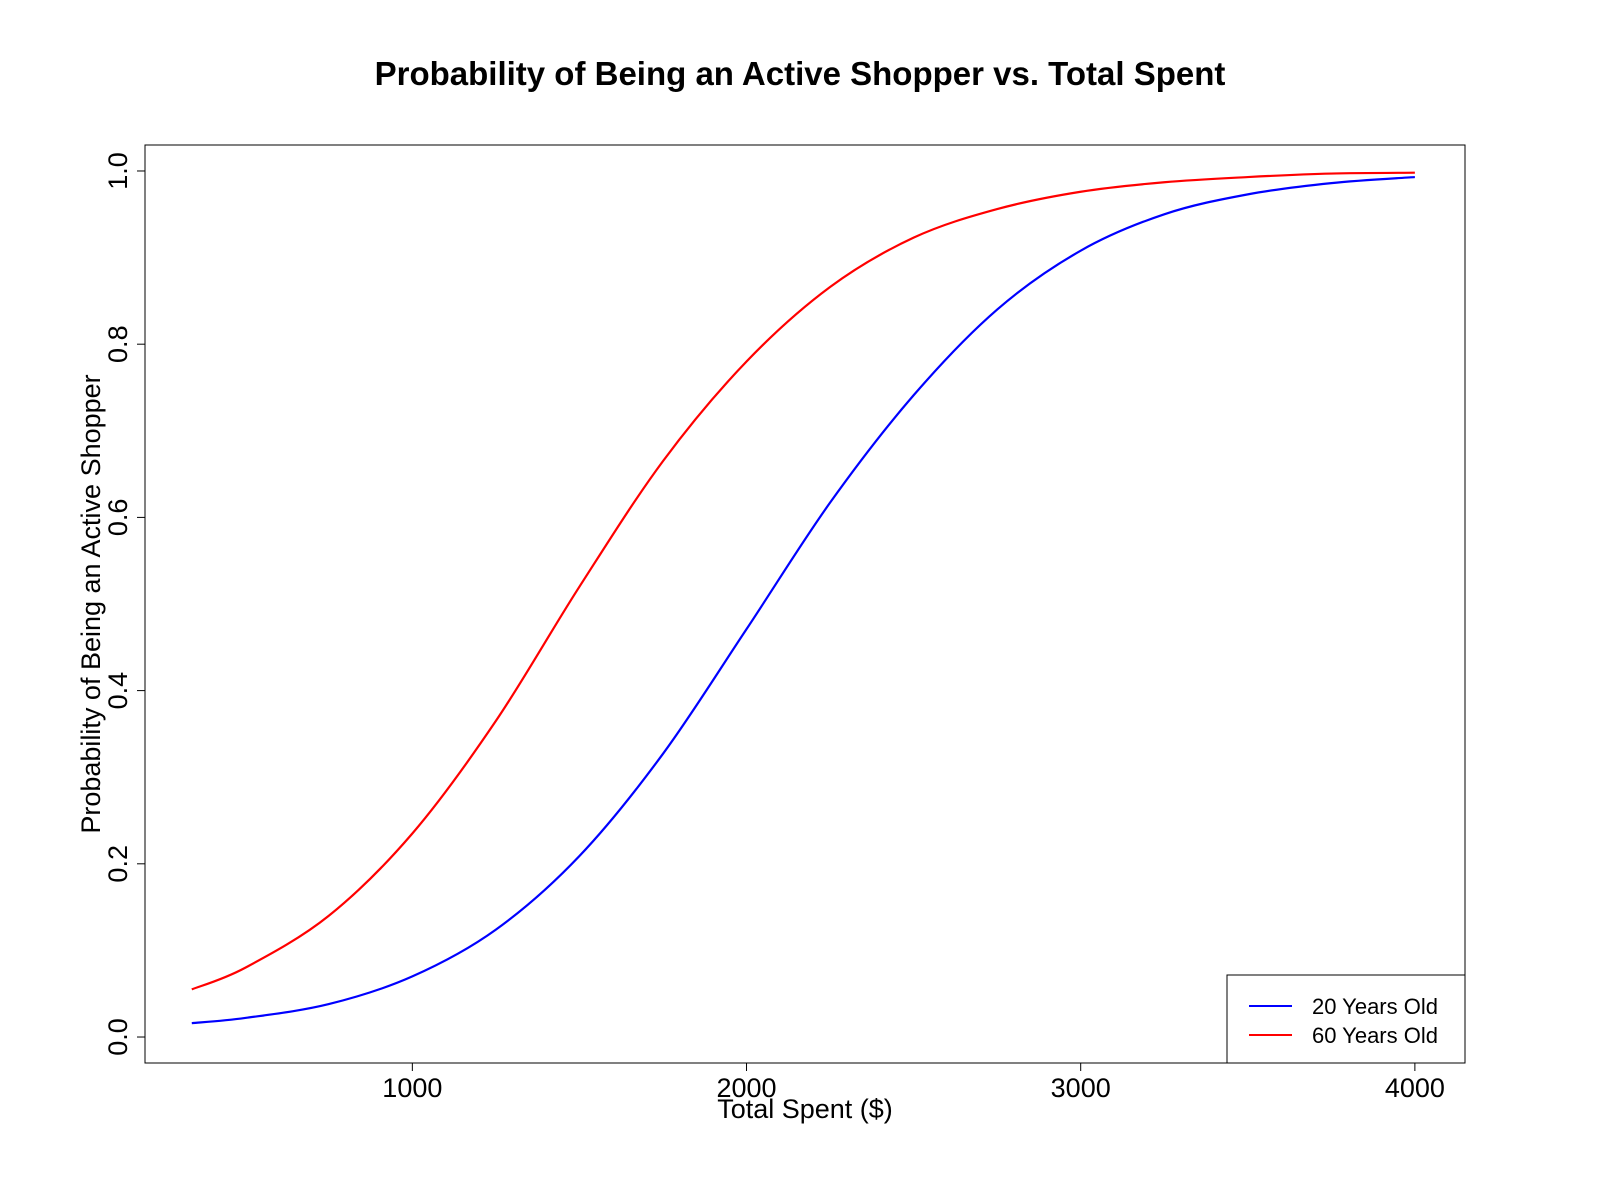 The height and width of the screenshot is (1200, 1600). I want to click on y-tick-label: 0.6, so click(118, 518).